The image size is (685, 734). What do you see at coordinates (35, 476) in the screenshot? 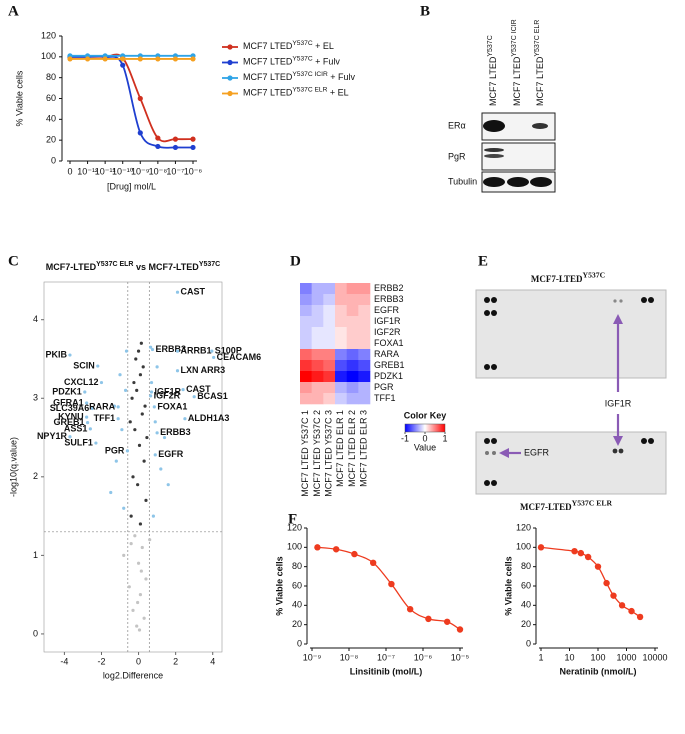
I see `y-tick-label: 2` at bounding box center [35, 476].